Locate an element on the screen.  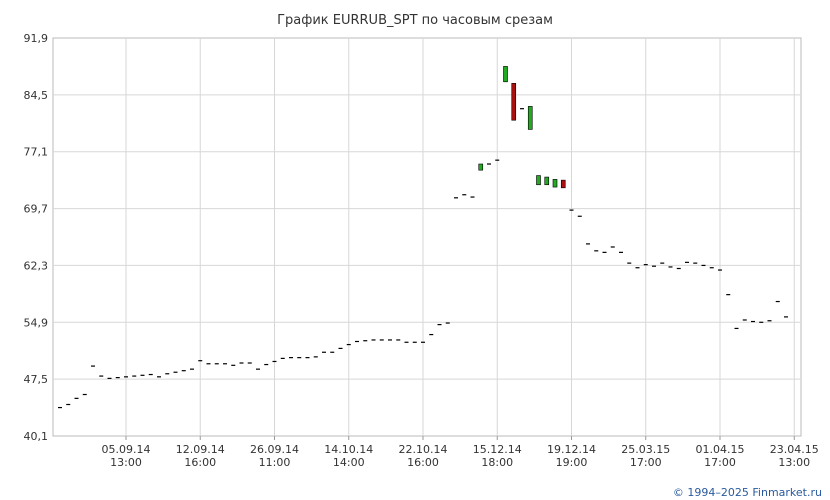
y-tick-label: 77,1 is located at coordinates (36, 152).